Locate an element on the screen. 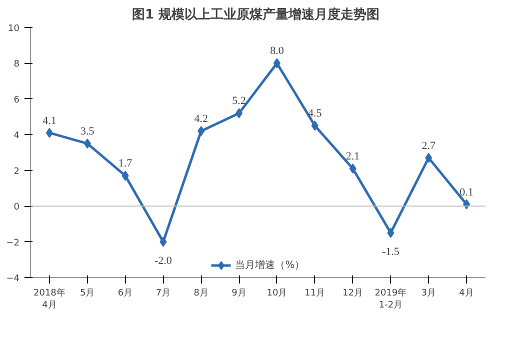  data-label: -2.0 is located at coordinates (163, 260).